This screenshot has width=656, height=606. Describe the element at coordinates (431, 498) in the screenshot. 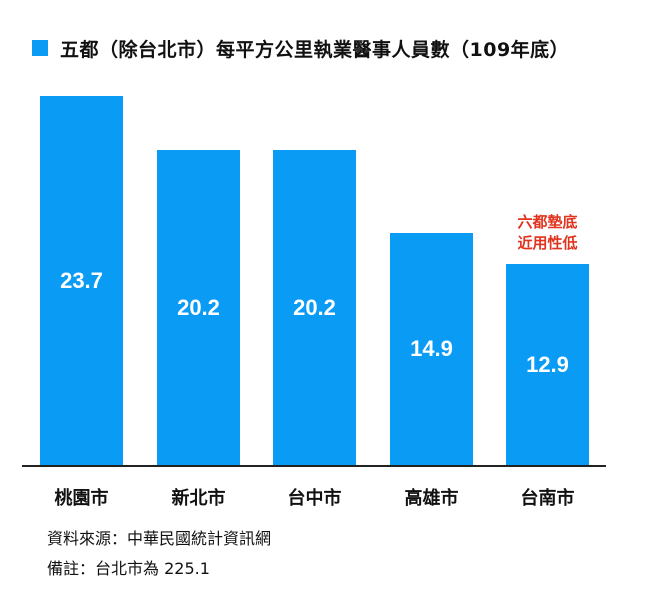

I see `x-tick-label: 高雄市` at that location.